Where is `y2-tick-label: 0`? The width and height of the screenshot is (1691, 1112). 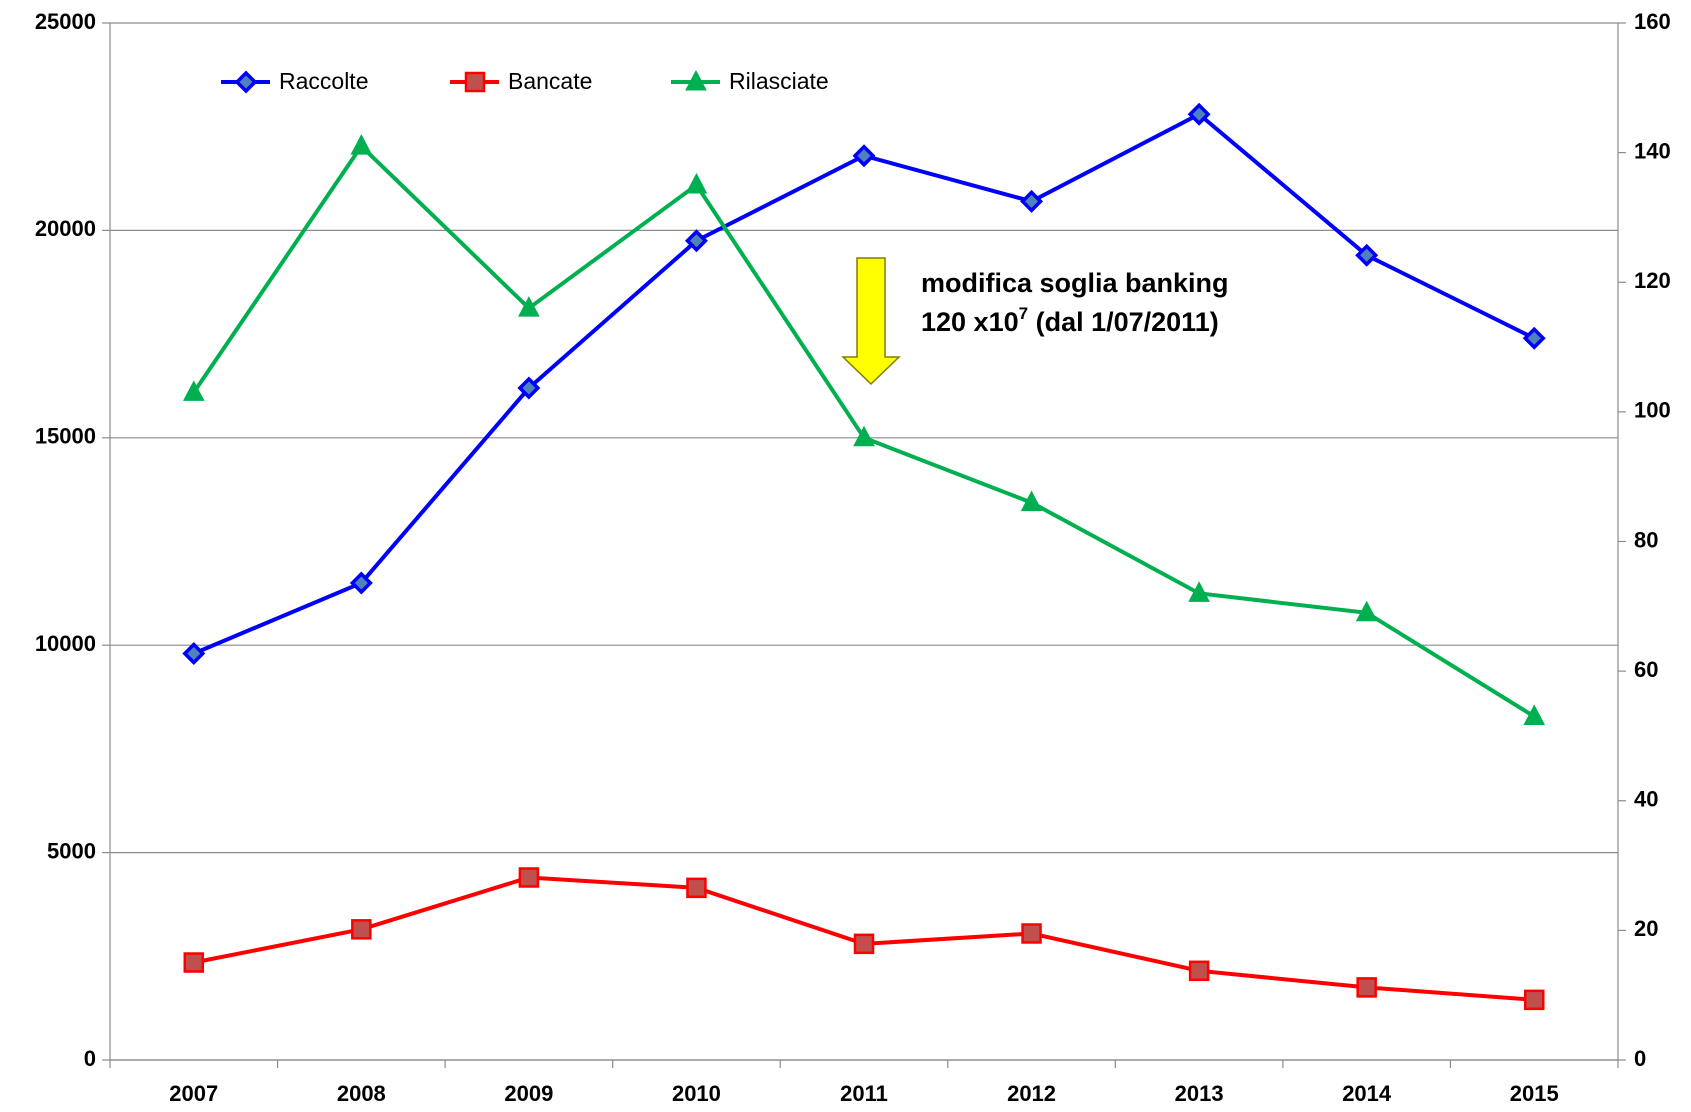
y2-tick-label: 0 is located at coordinates (1640, 1058).